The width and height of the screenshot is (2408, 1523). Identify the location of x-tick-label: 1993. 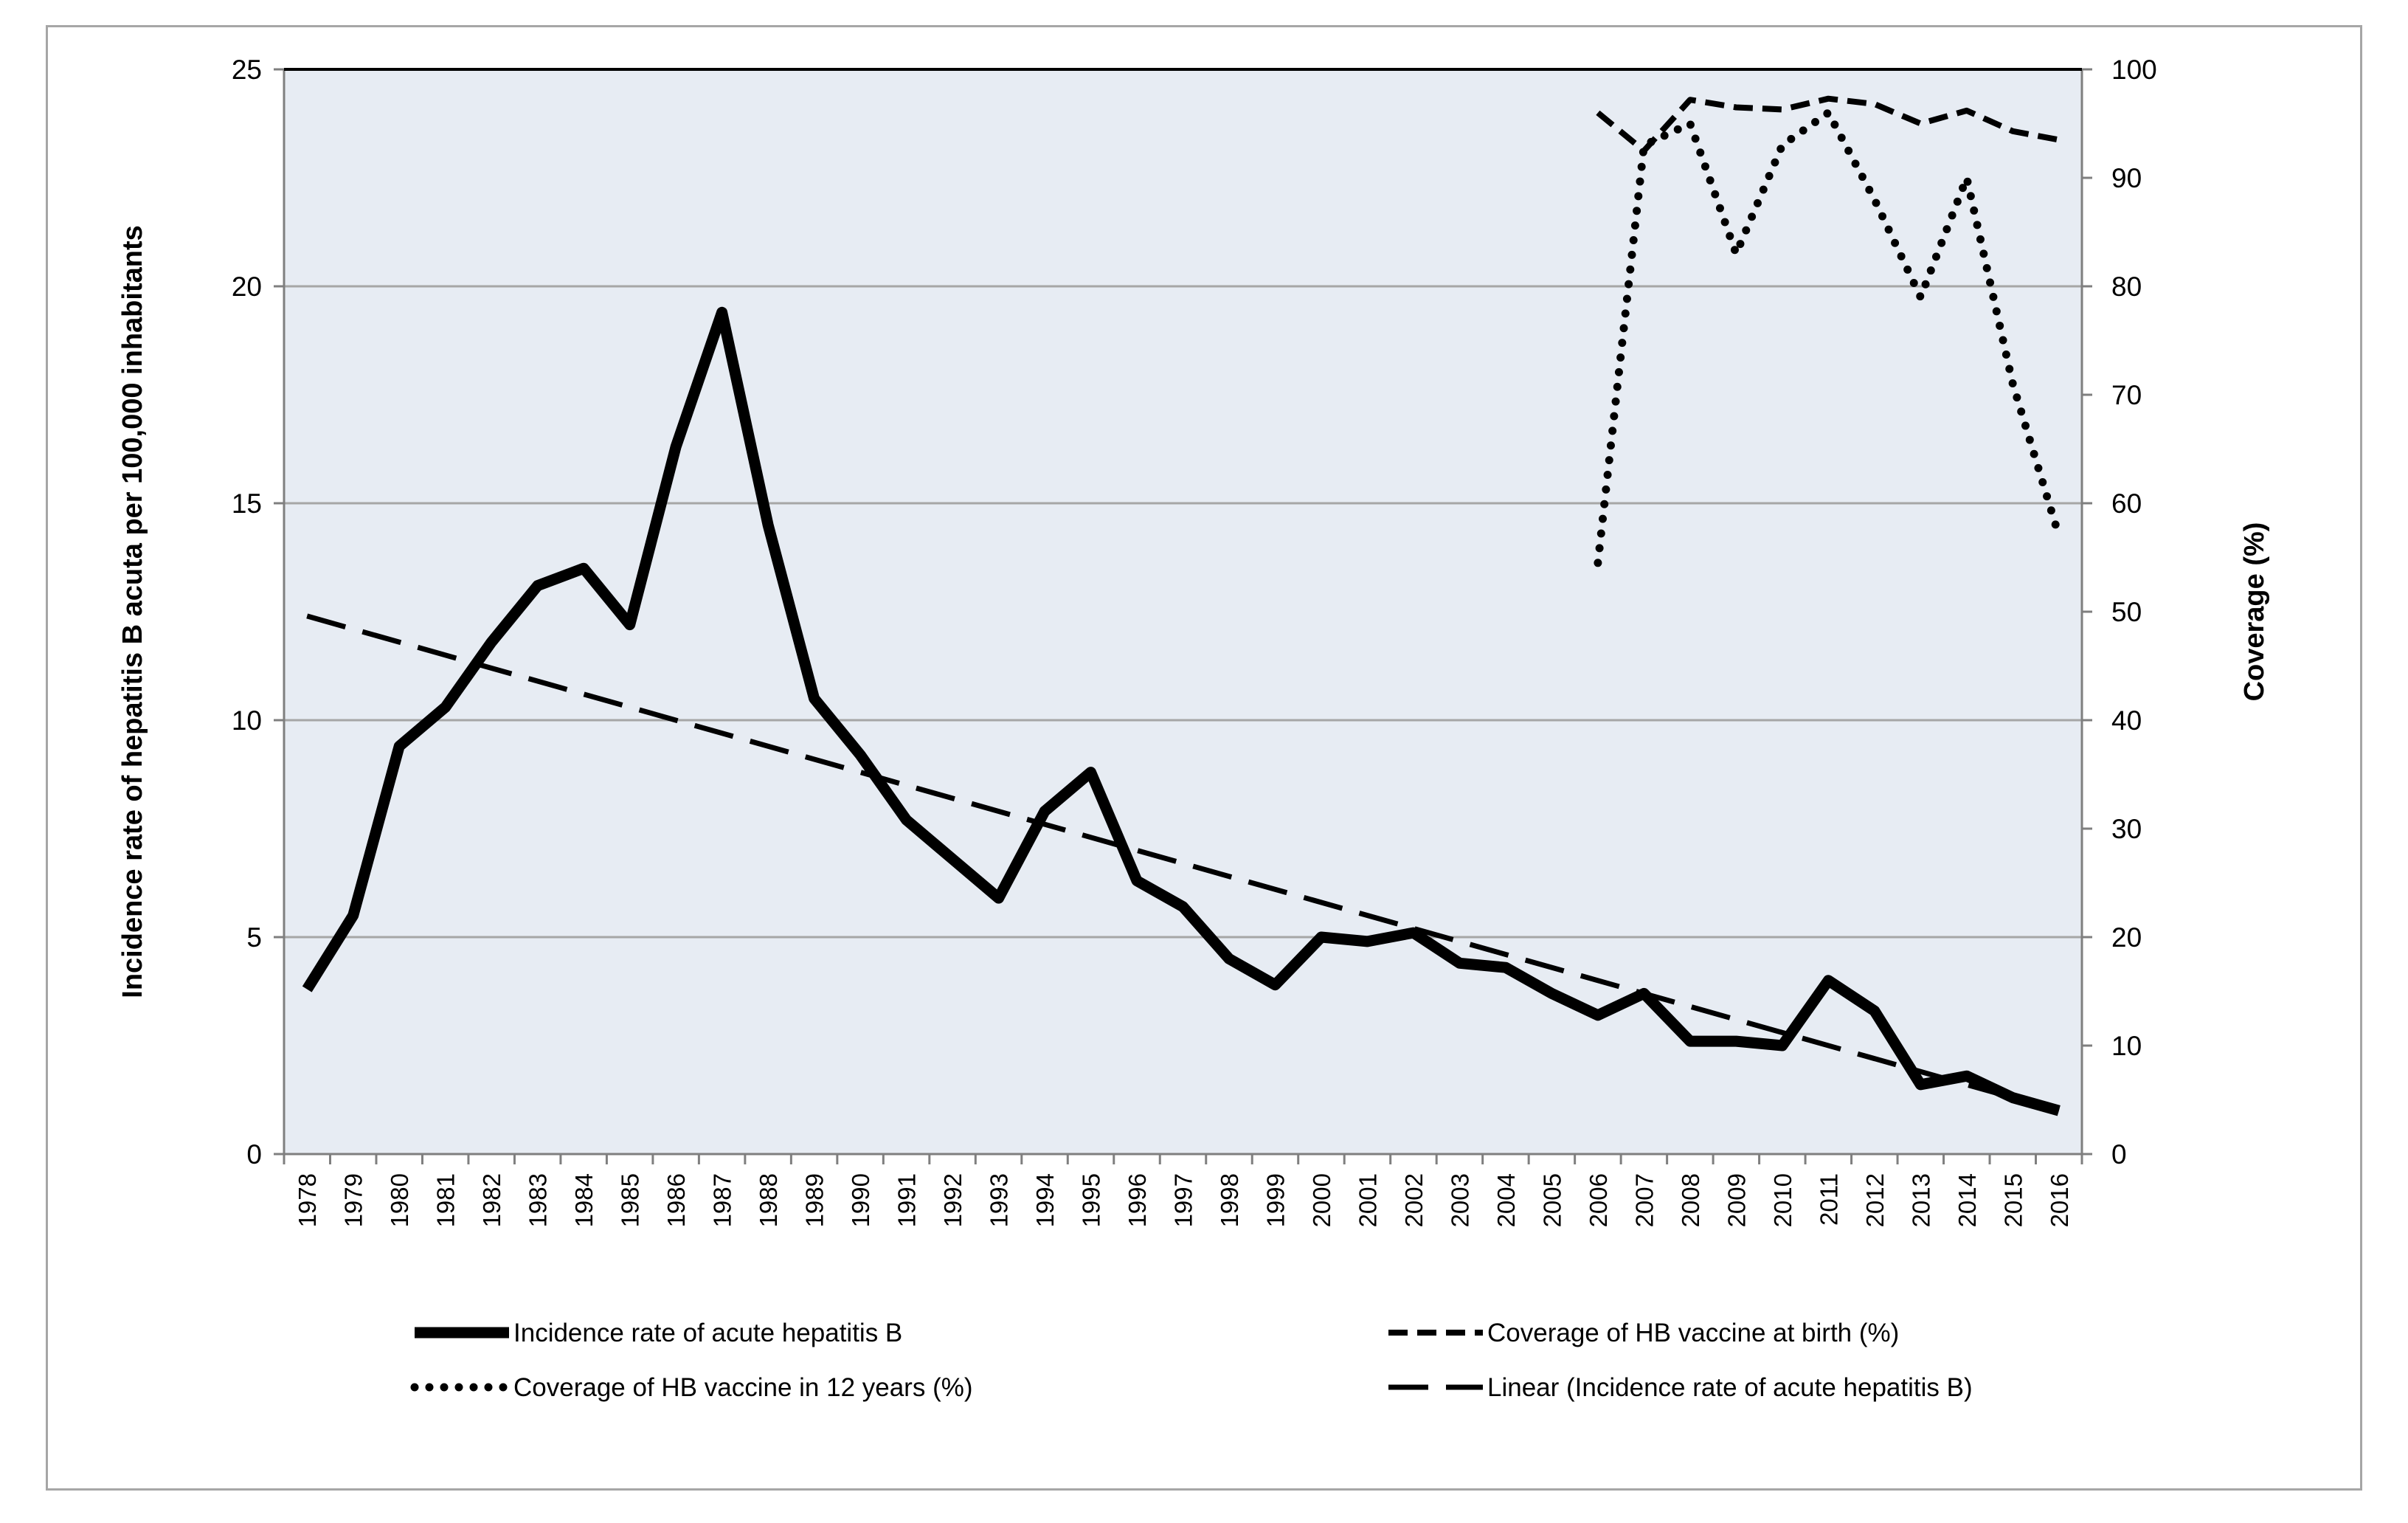
(1000, 1200).